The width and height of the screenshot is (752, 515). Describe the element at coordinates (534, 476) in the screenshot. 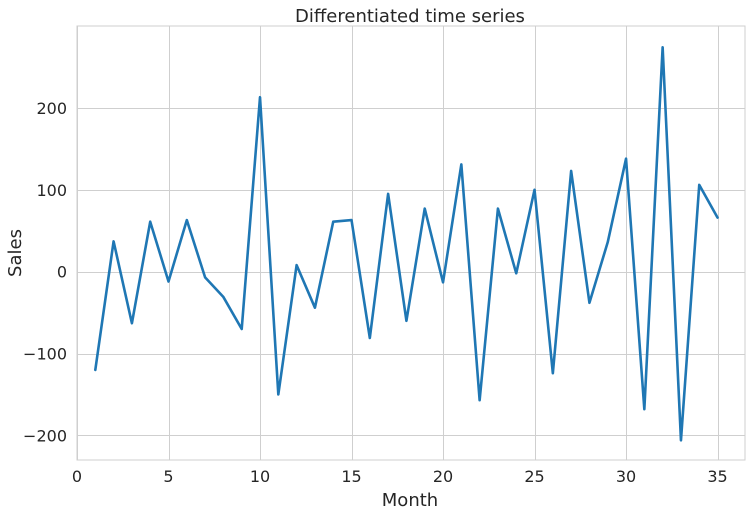

I see `x-tick-label: 25` at that location.